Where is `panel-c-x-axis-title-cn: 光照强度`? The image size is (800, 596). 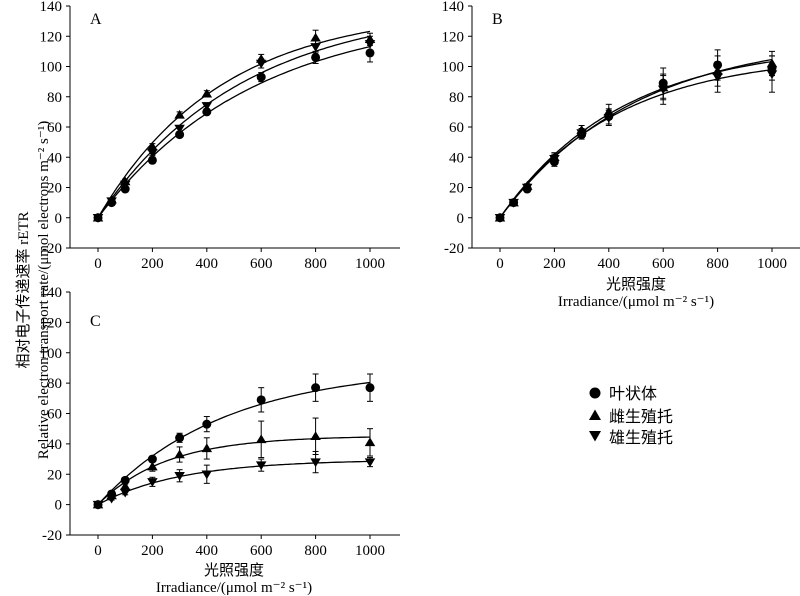
panel-c-x-axis-title-cn: 光照强度 is located at coordinates (234, 570).